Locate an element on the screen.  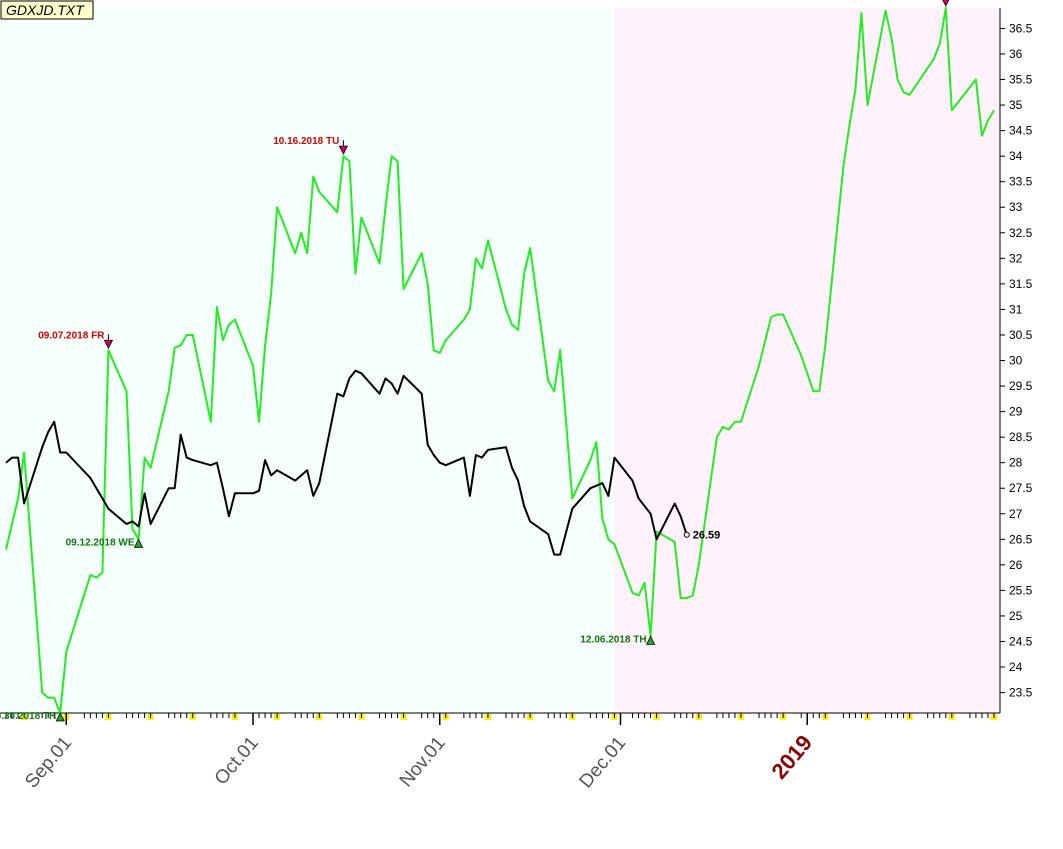
y-tick-label: 28.5 is located at coordinates (1021, 437).